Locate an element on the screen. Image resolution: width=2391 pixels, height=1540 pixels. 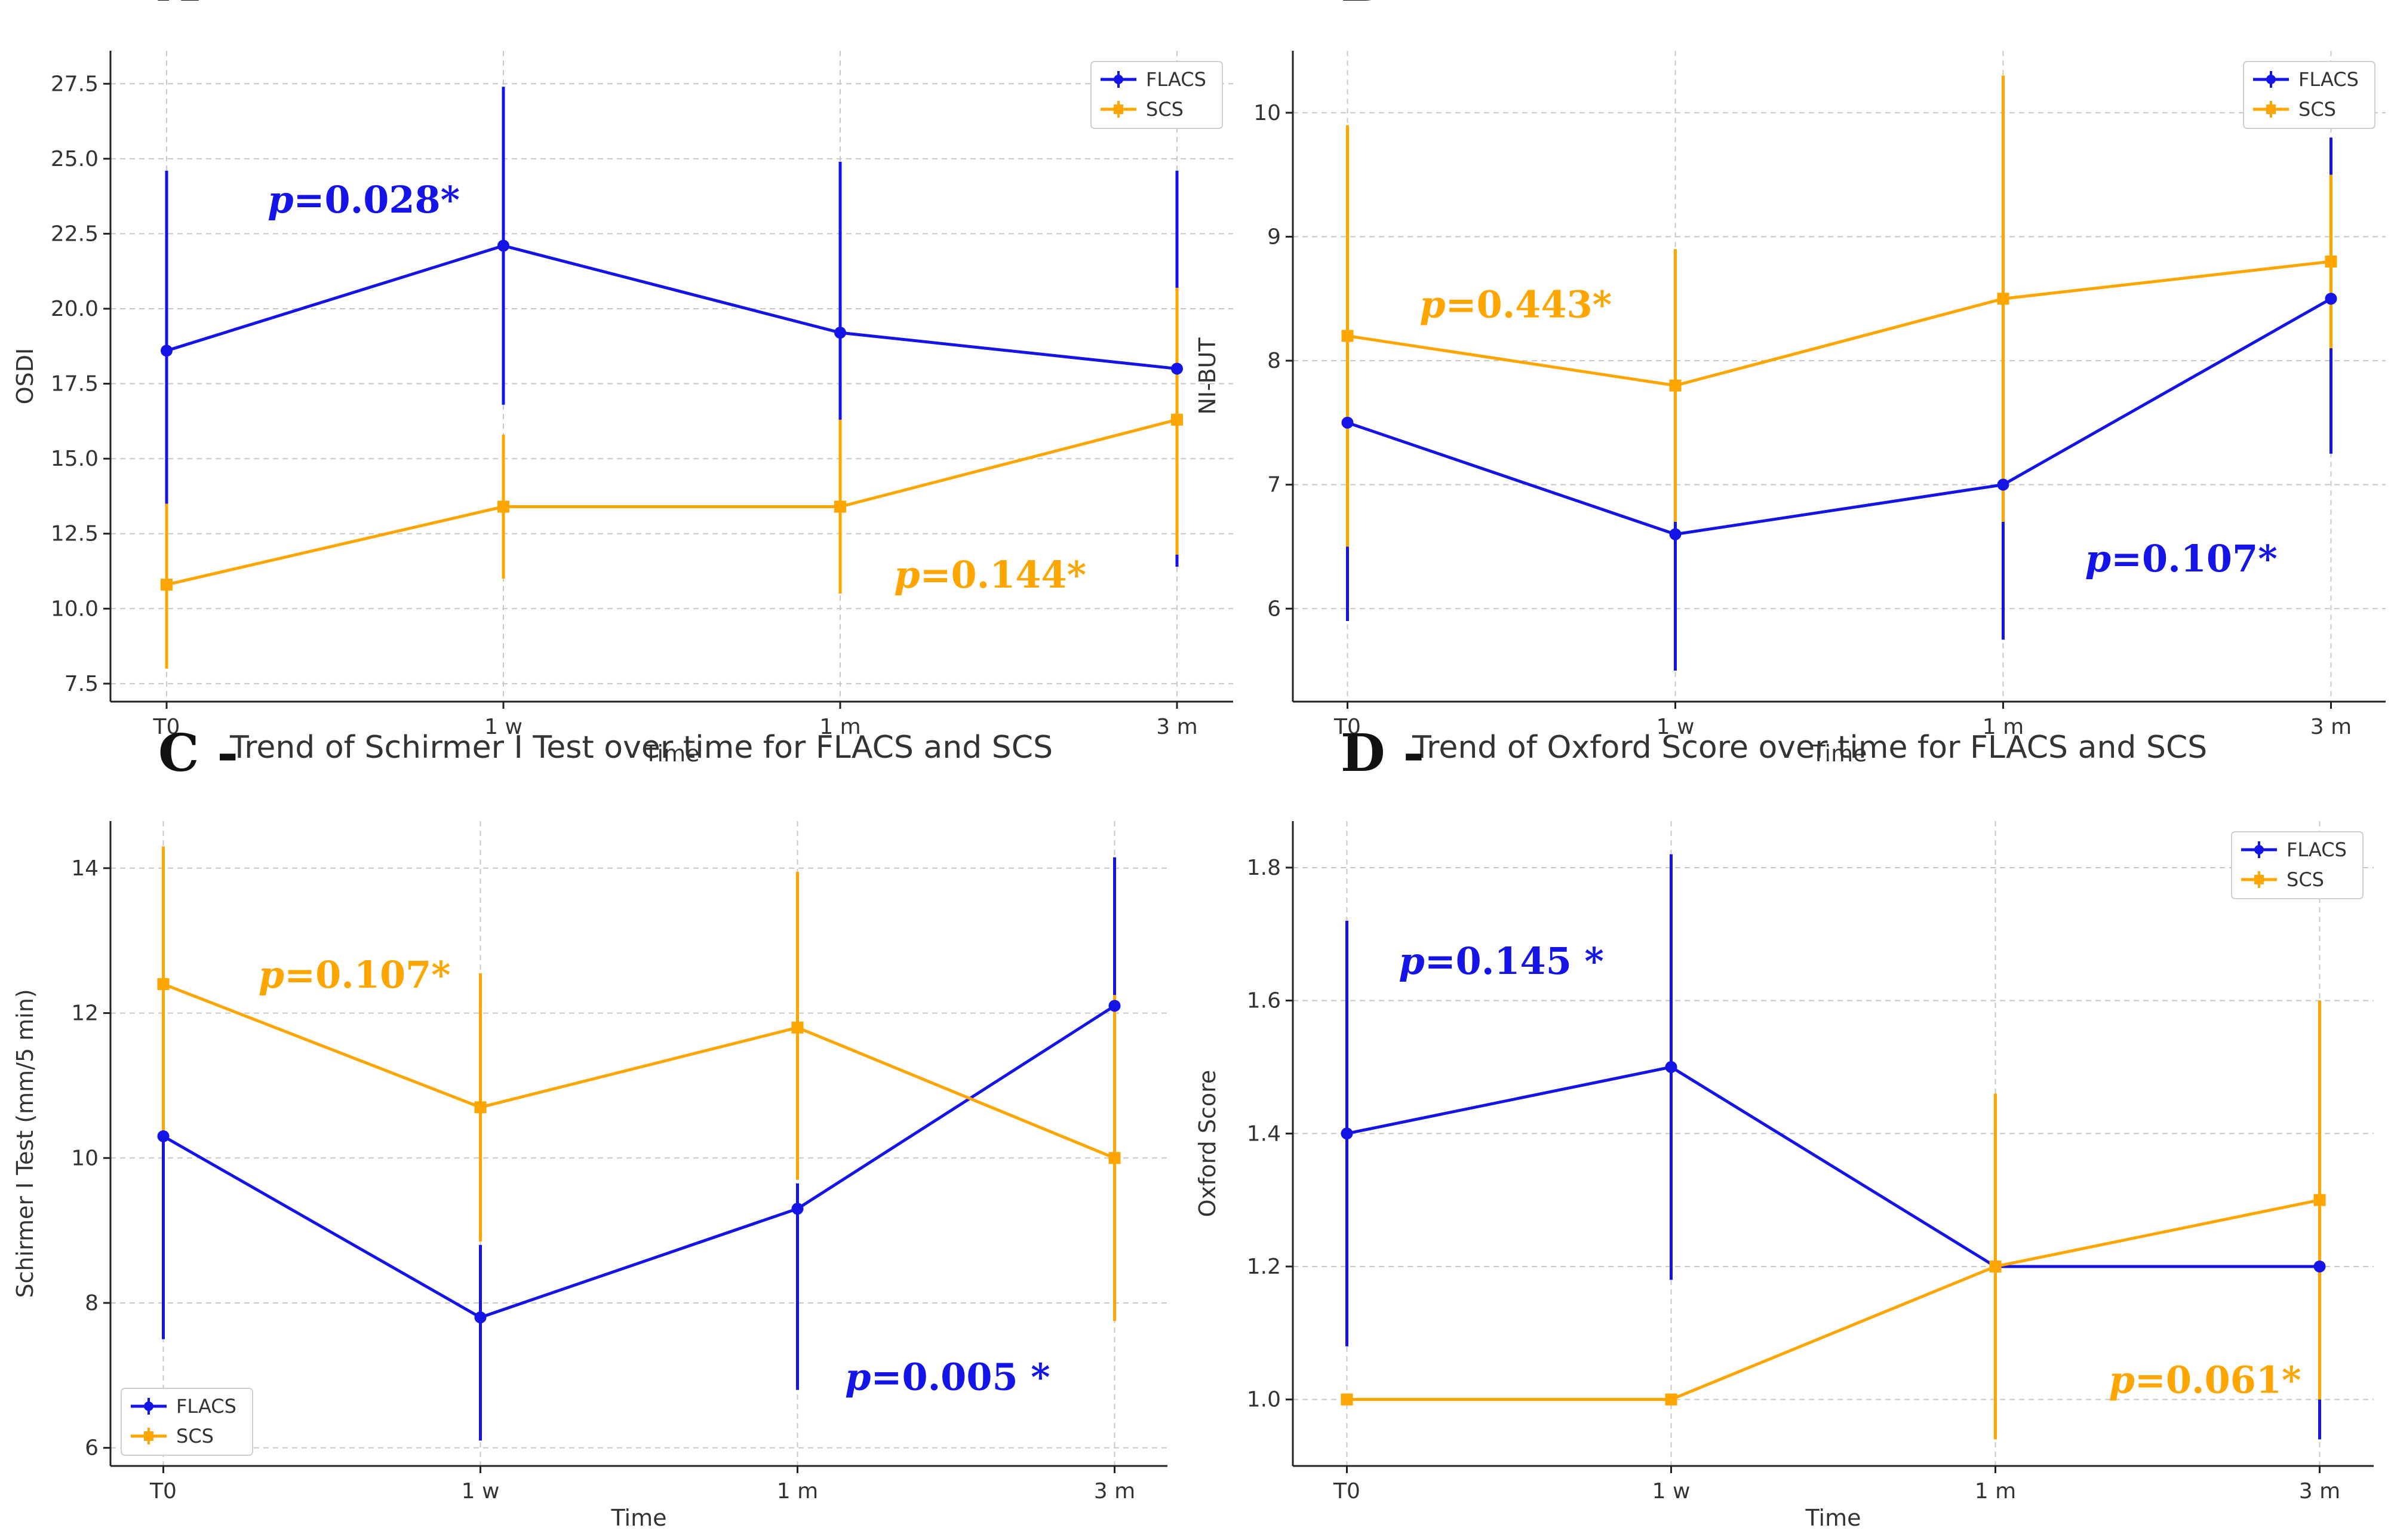
y-tick-label: 1.6 is located at coordinates (1264, 1001).